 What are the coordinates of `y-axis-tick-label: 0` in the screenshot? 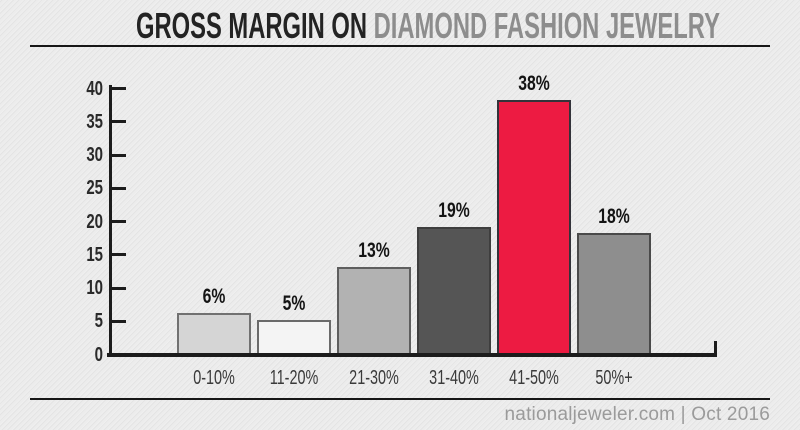 It's located at (98, 354).